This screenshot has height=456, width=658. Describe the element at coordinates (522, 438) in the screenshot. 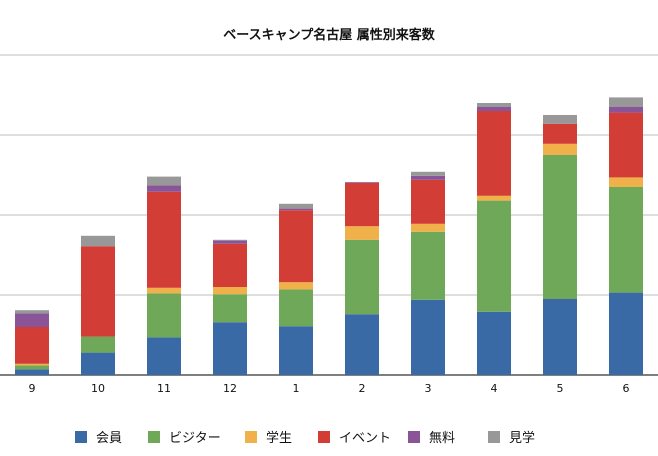

I see `legend-label: 見学` at that location.